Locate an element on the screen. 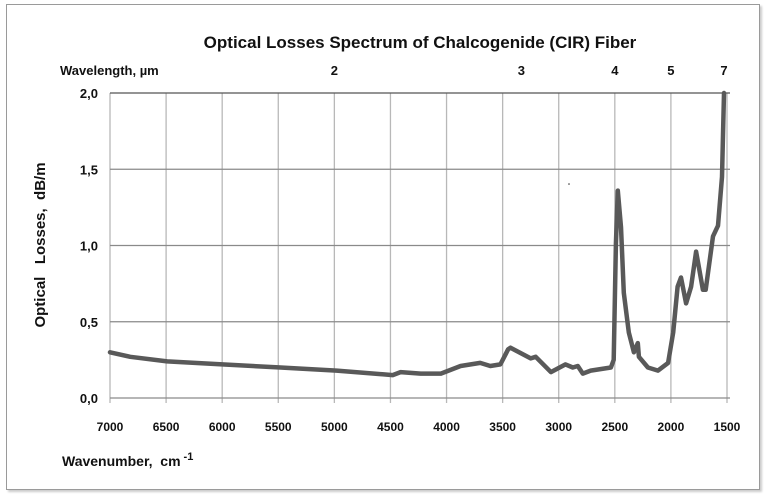 This screenshot has width=768, height=500. x-tick-label: 3000 is located at coordinates (558, 427).